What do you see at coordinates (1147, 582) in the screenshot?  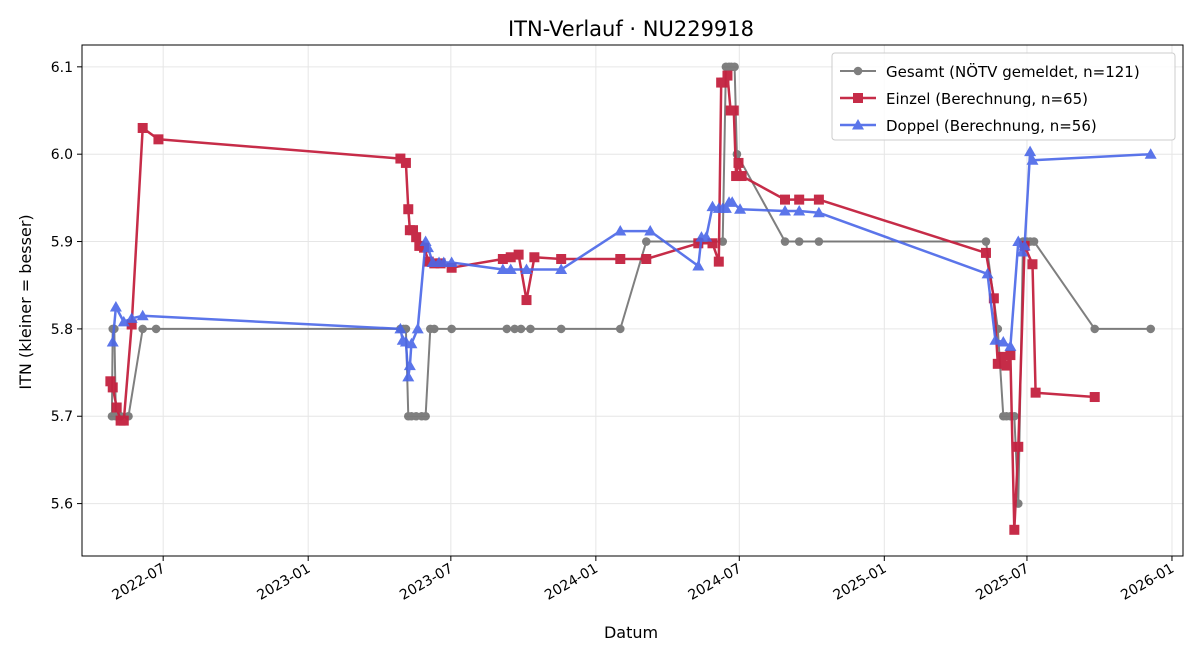 I see `x-tick-label: 2026-01` at bounding box center [1147, 582].